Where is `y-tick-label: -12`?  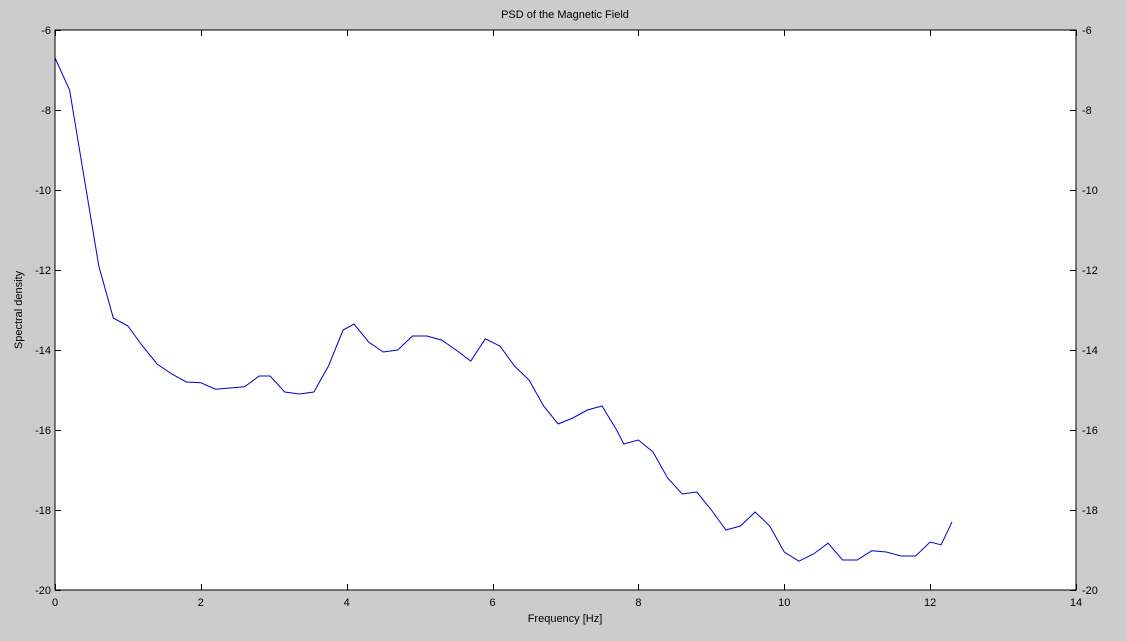
y-tick-label: -12 is located at coordinates (43, 271).